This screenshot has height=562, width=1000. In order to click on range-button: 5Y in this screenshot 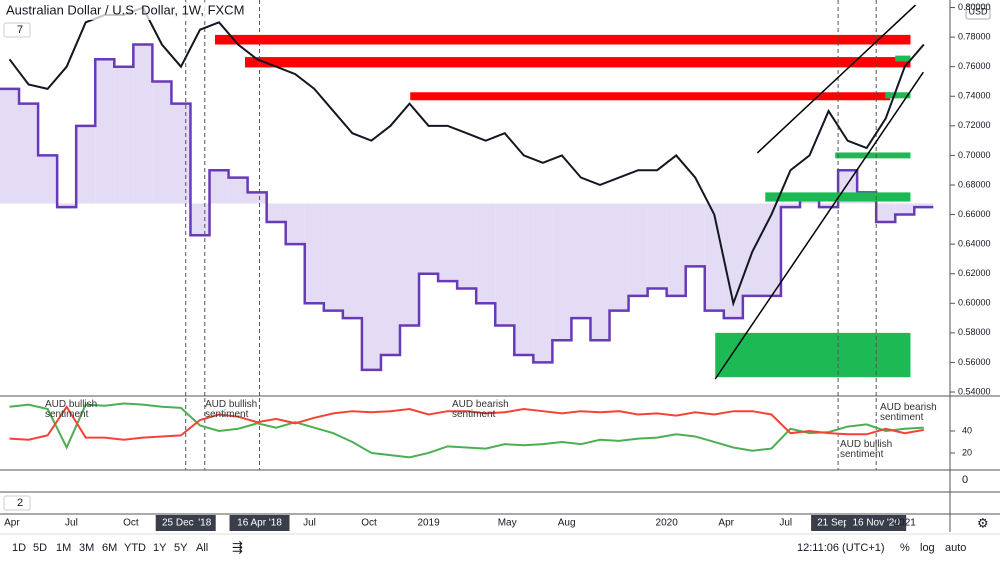, I will do `click(181, 548)`.